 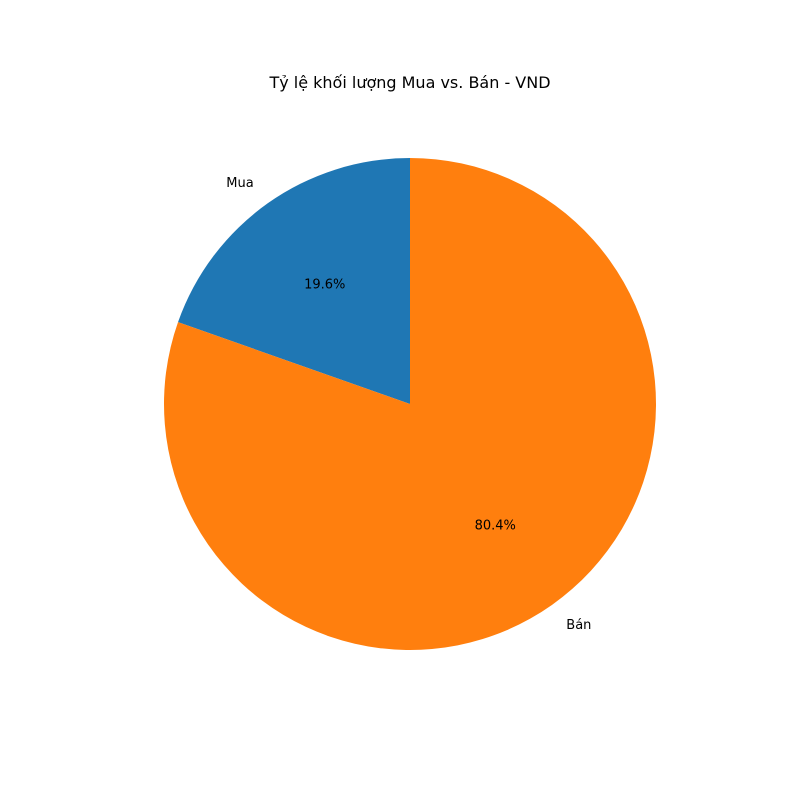 I want to click on chart-title: Tỷ lệ khối lượng Mua vs. Bán - VND, so click(x=409, y=82).